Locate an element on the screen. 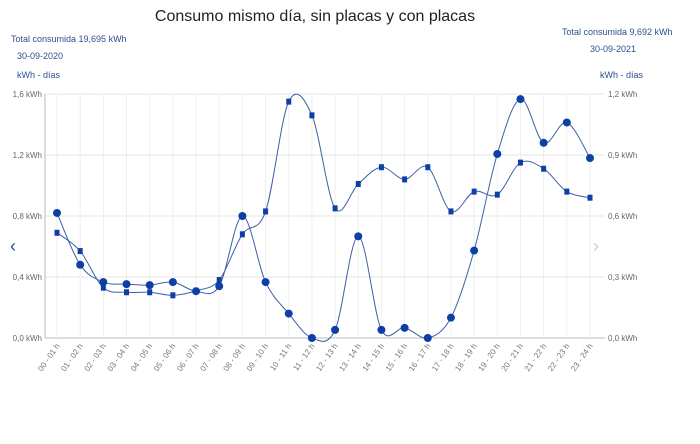  right-date: 30-09-2021 is located at coordinates (613, 49).